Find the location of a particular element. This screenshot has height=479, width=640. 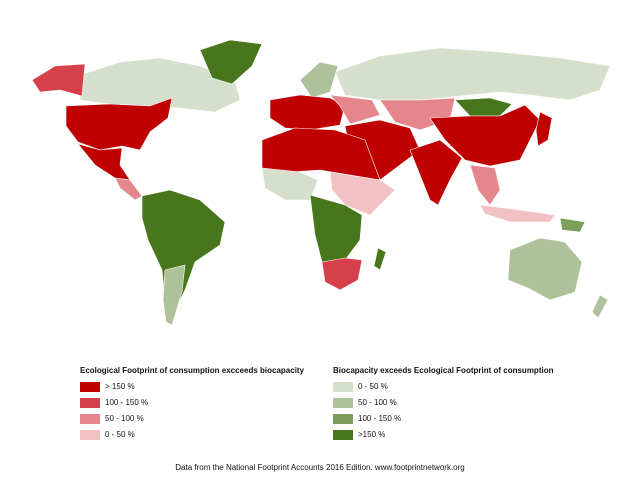

southeast-asia is located at coordinates (485, 185).